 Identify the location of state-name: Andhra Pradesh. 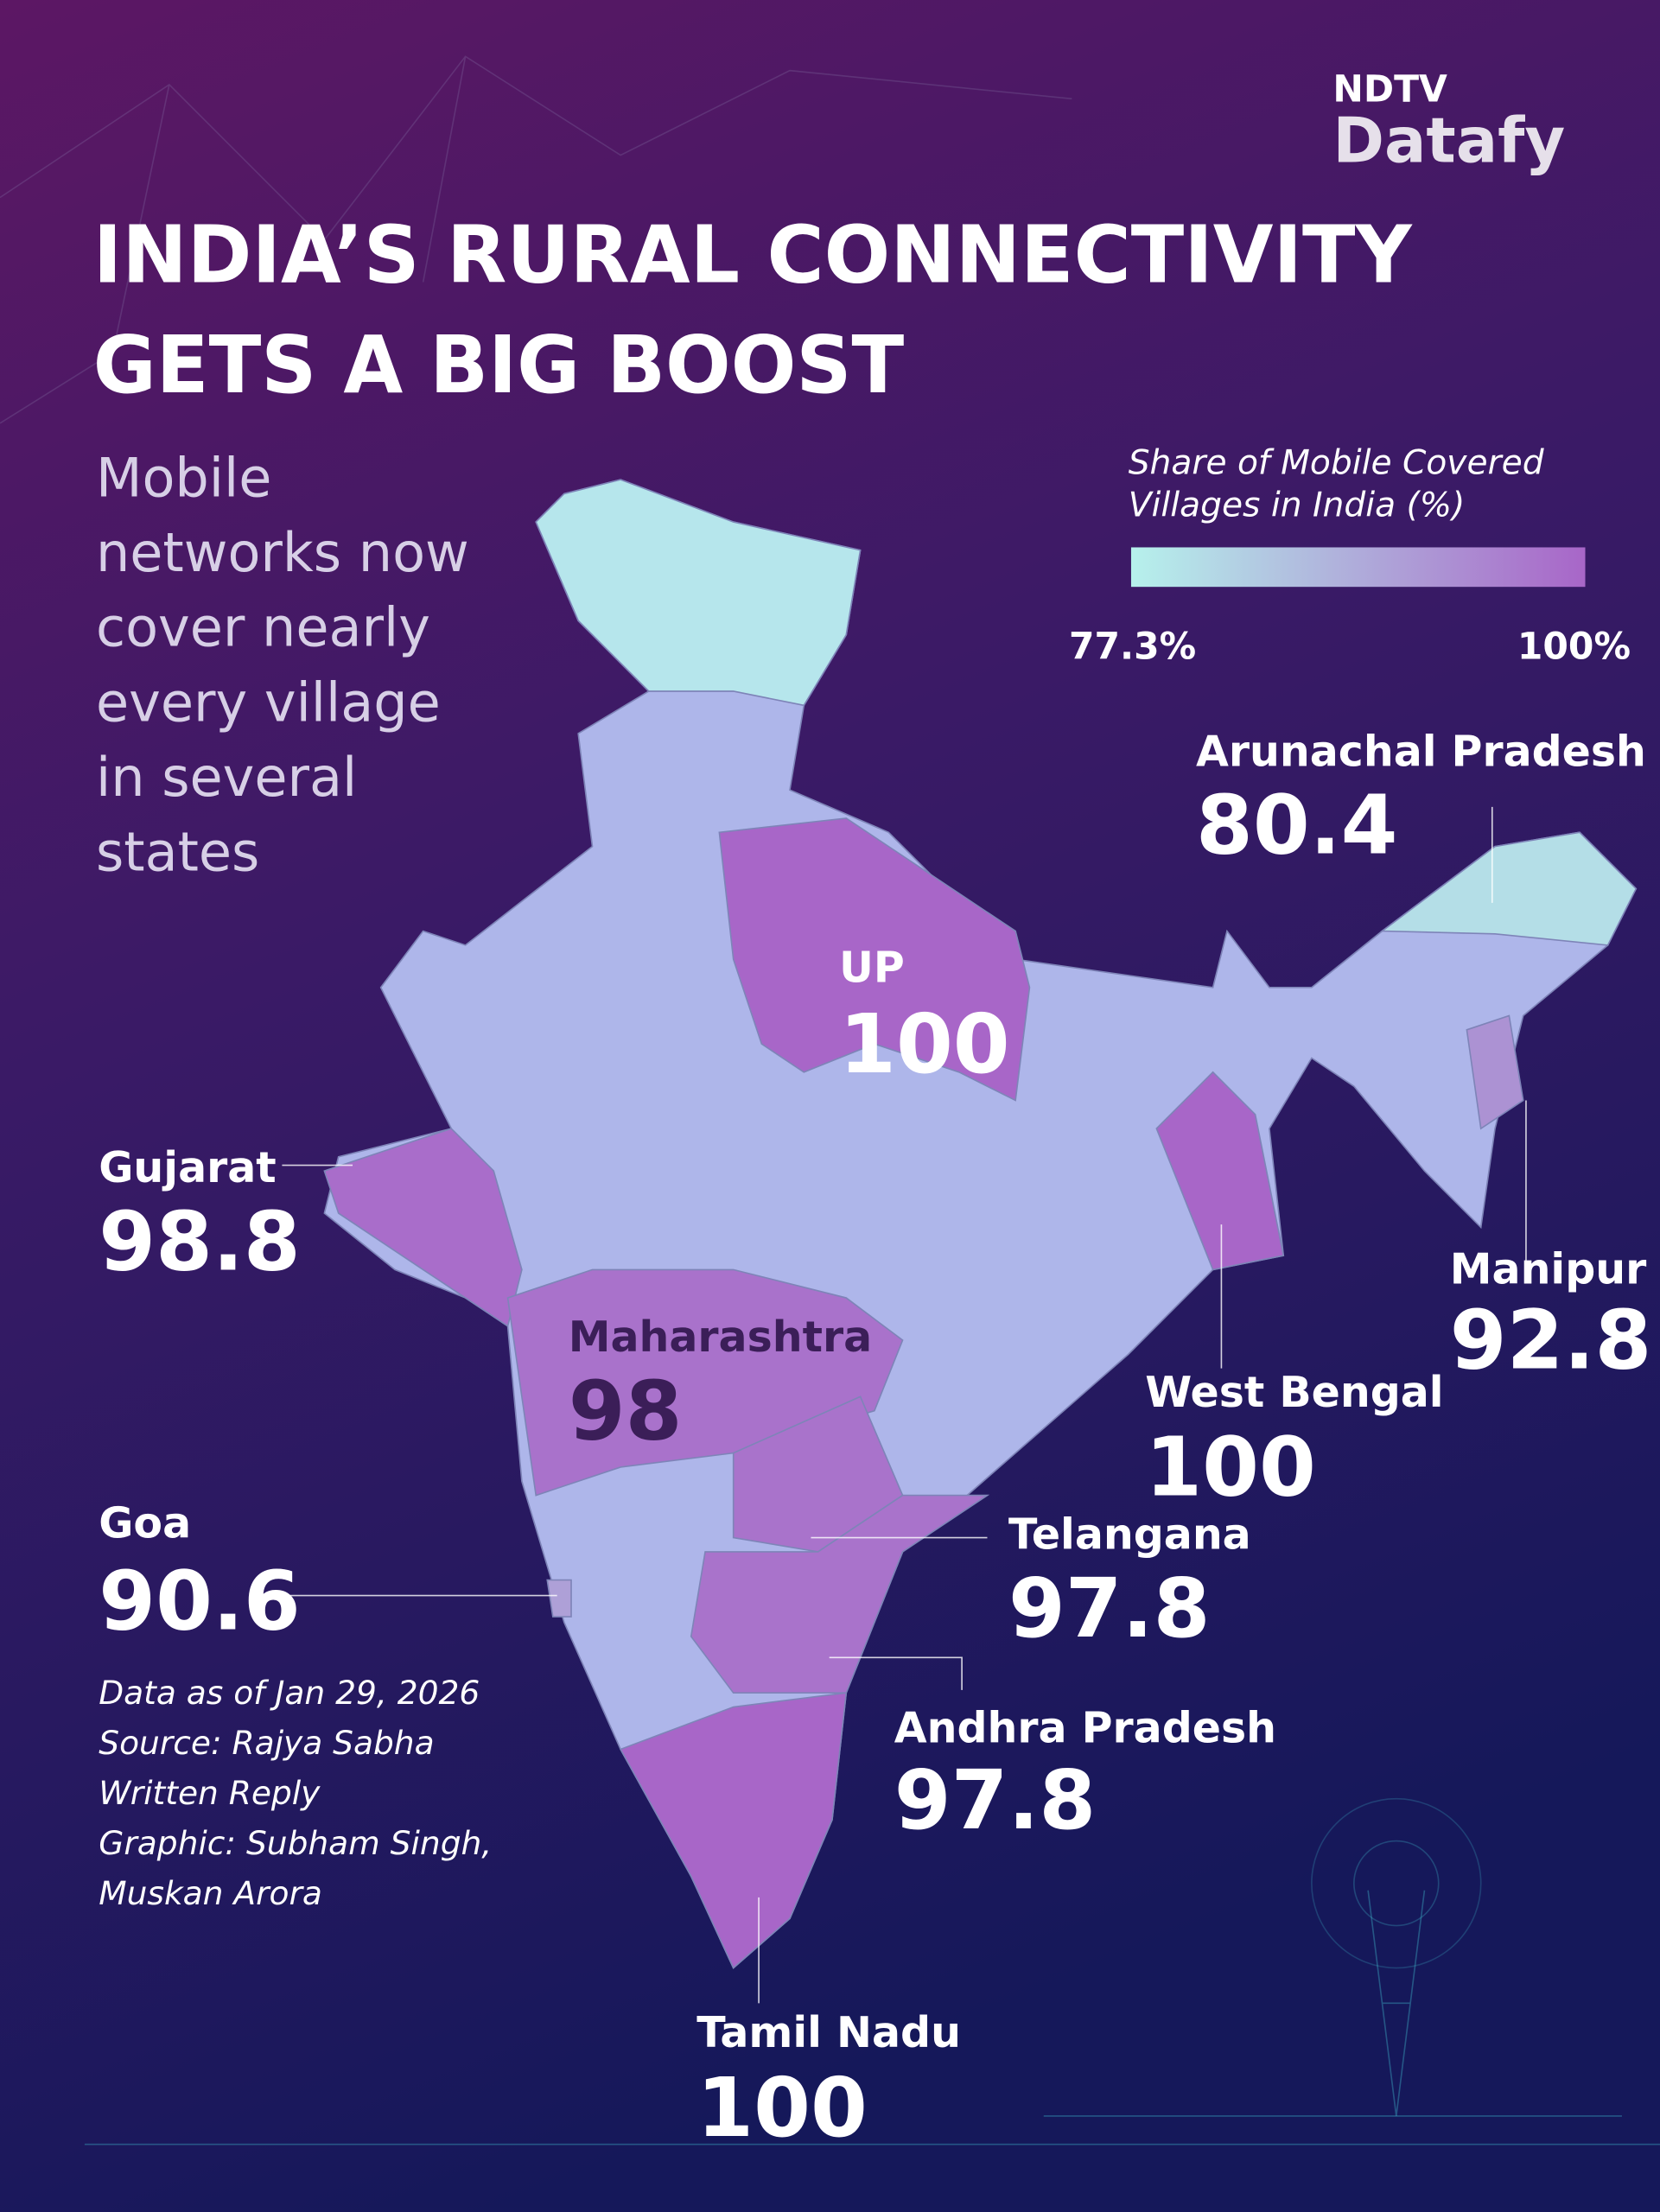
(1085, 1727).